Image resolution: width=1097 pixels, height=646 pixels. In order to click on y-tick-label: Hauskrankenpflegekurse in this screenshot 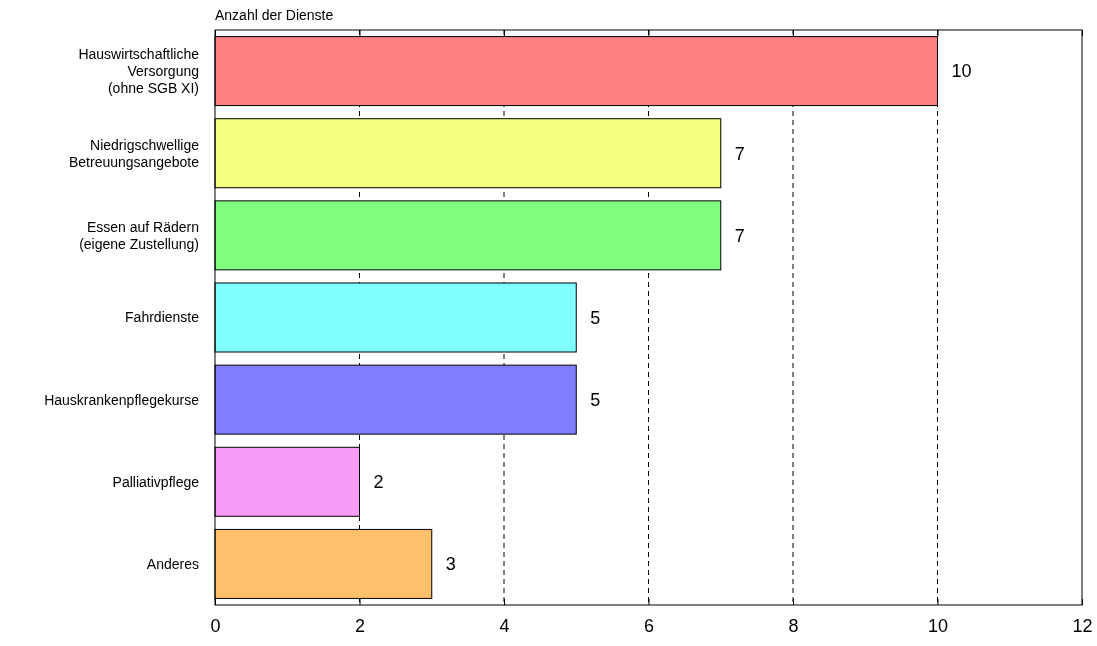, I will do `click(122, 399)`.